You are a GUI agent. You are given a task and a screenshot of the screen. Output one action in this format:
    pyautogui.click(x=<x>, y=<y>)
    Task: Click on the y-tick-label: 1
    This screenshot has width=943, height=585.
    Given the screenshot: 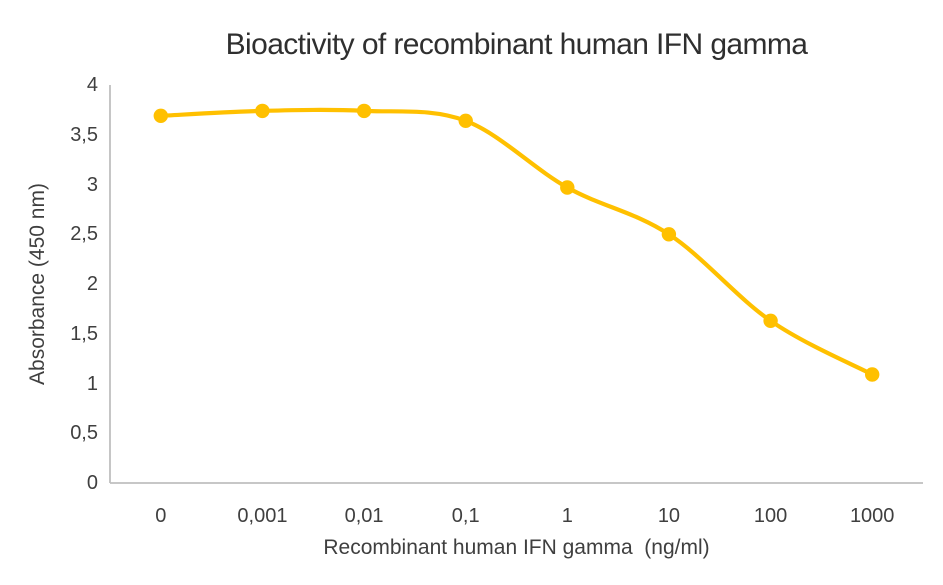 What is the action you would take?
    pyautogui.click(x=92, y=383)
    